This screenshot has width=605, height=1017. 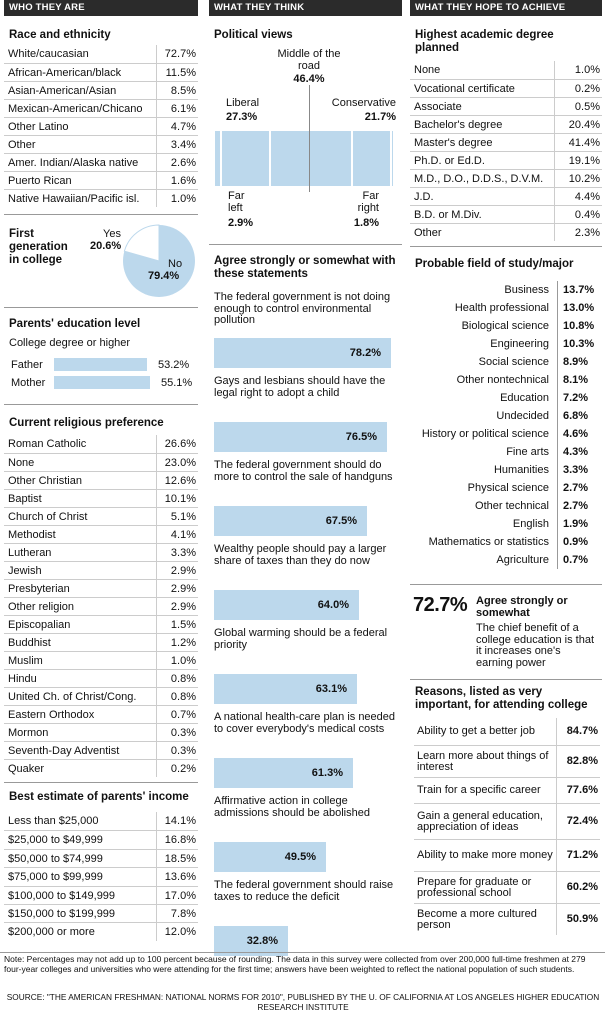 I want to click on table-row: $25,000 to $49,999 16.8%, so click(x=101, y=839).